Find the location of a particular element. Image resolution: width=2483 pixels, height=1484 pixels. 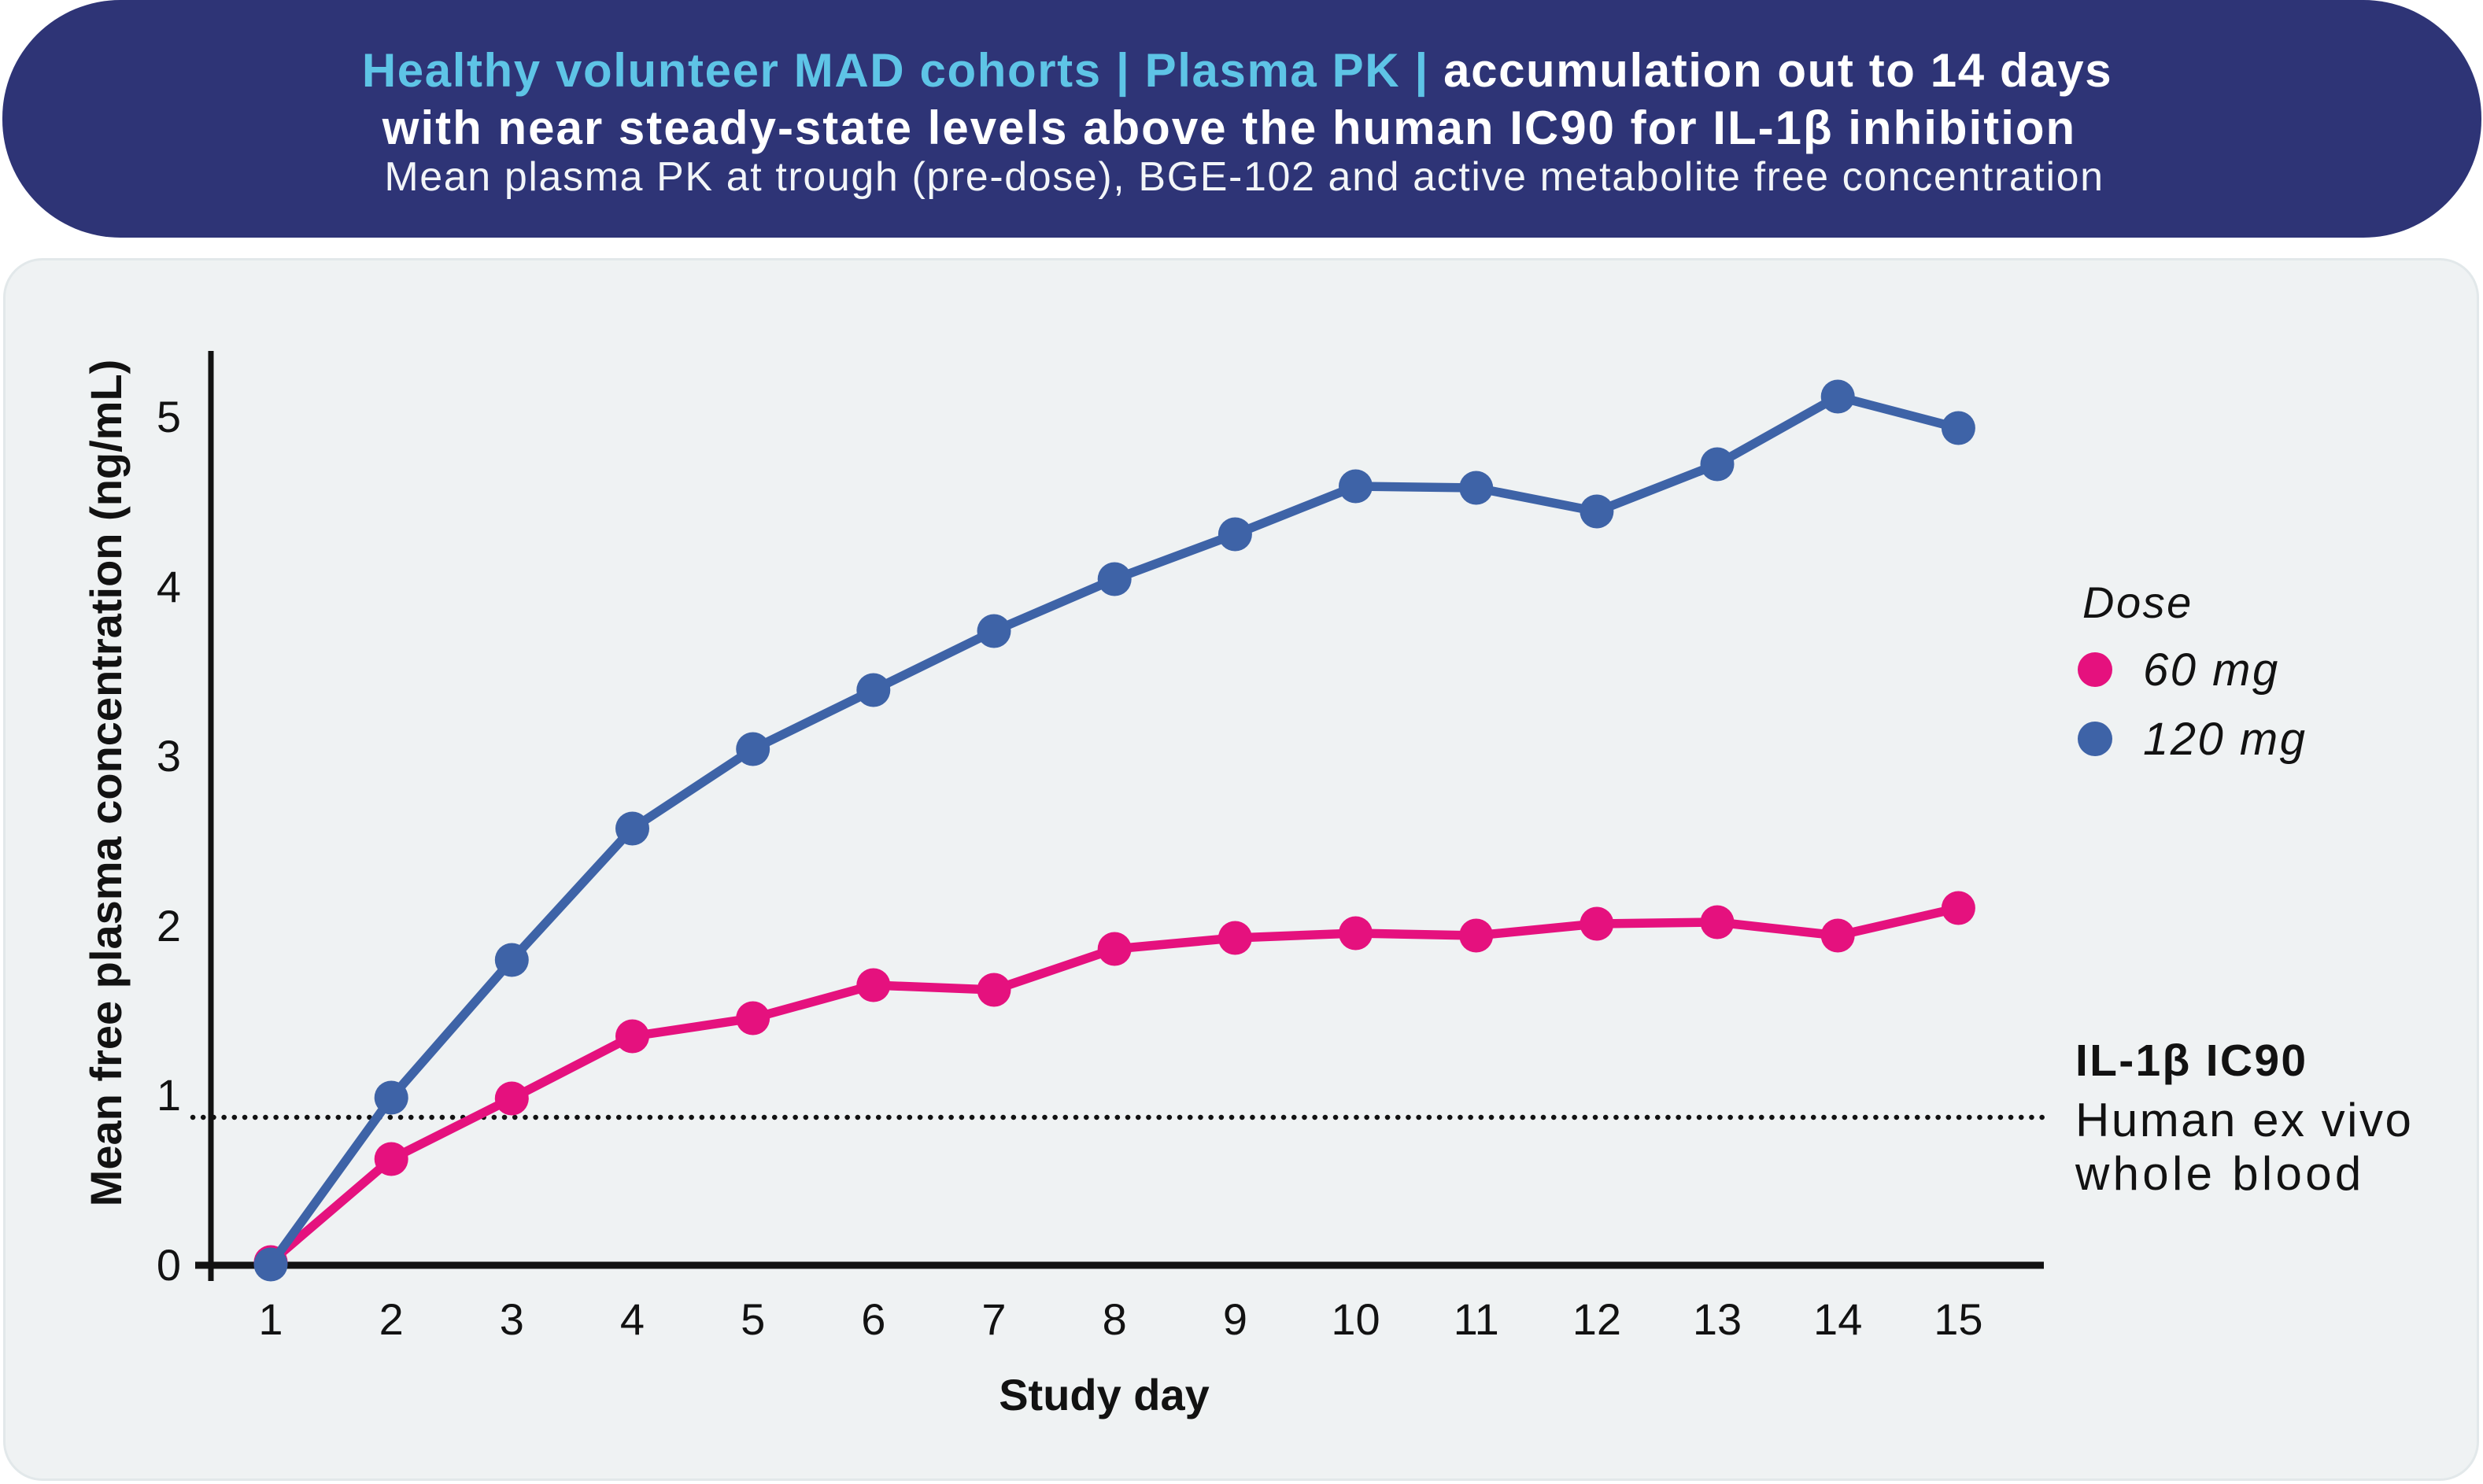

svg-text: 7 is located at coordinates (994, 1319).